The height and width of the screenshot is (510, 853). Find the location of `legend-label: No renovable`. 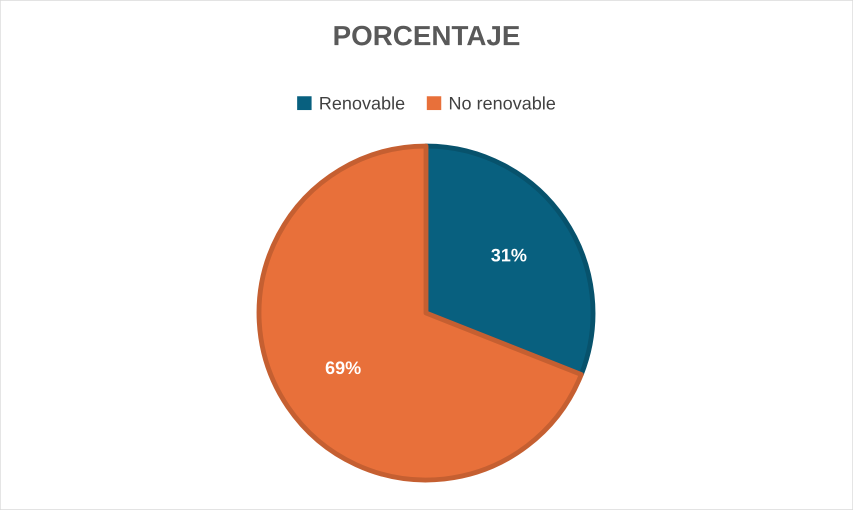

legend-label: No renovable is located at coordinates (503, 103).